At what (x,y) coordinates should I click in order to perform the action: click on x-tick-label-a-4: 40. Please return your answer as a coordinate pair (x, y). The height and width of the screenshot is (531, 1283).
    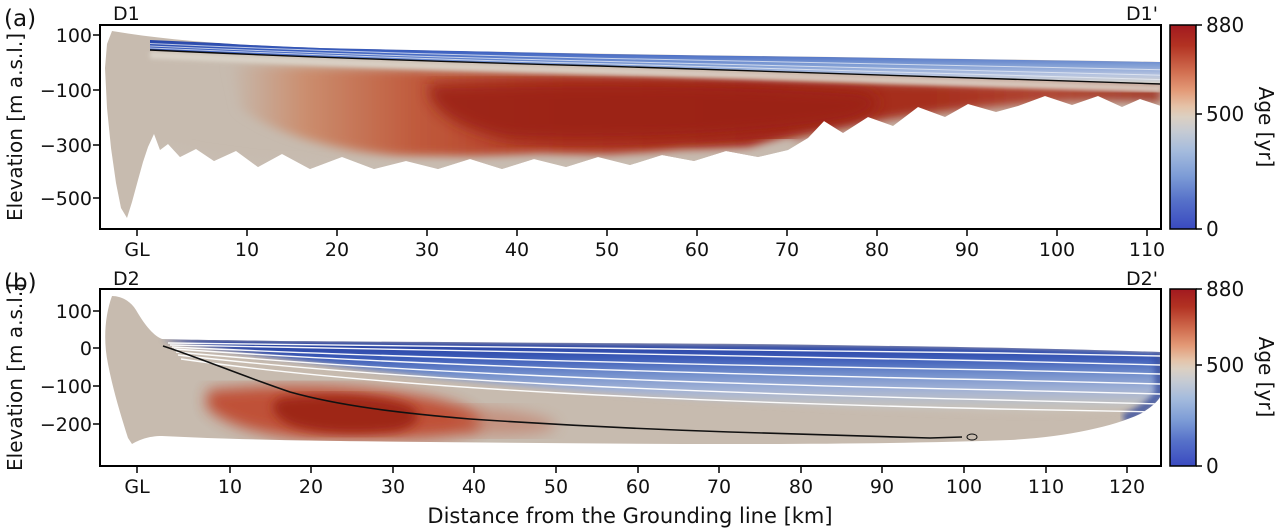
    Looking at the image, I should click on (517, 250).